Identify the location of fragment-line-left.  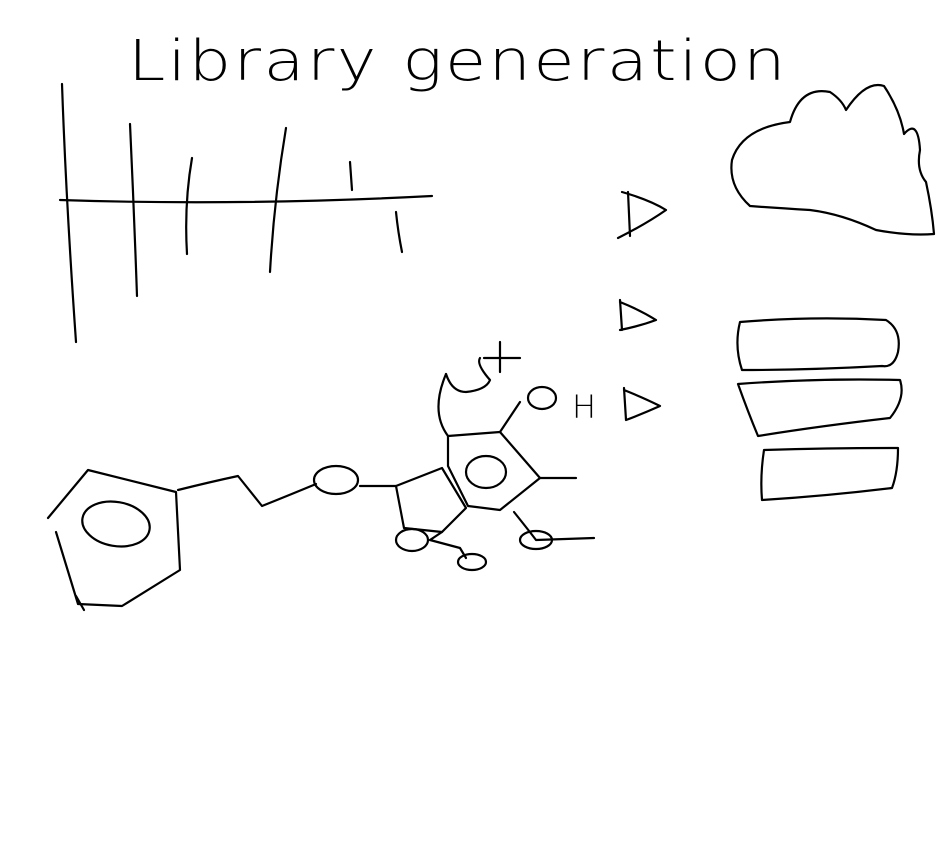
(69, 213).